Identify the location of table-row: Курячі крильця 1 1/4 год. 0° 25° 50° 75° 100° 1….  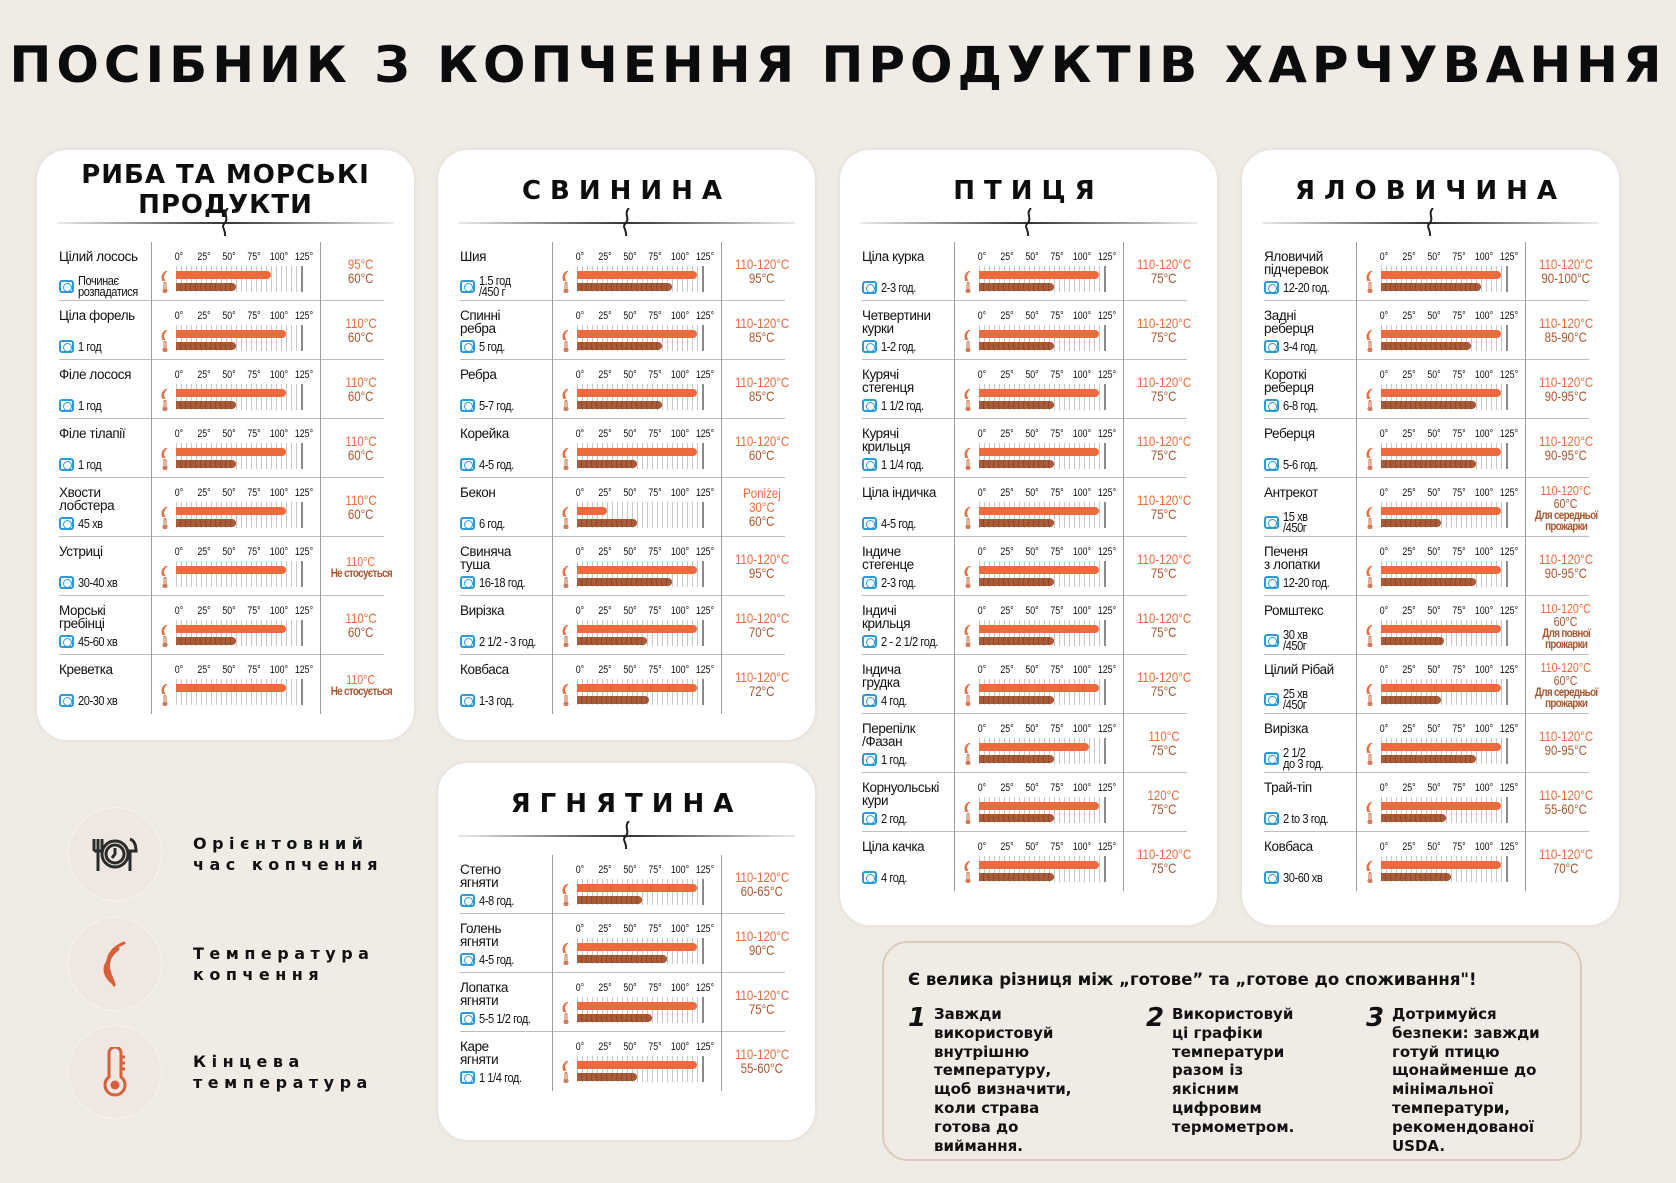
(1028, 448).